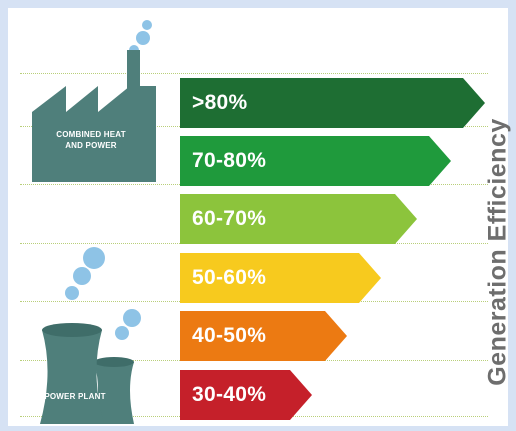 The image size is (516, 431). Describe the element at coordinates (101, 98) in the screenshot. I see `chp-factory-icon` at that location.